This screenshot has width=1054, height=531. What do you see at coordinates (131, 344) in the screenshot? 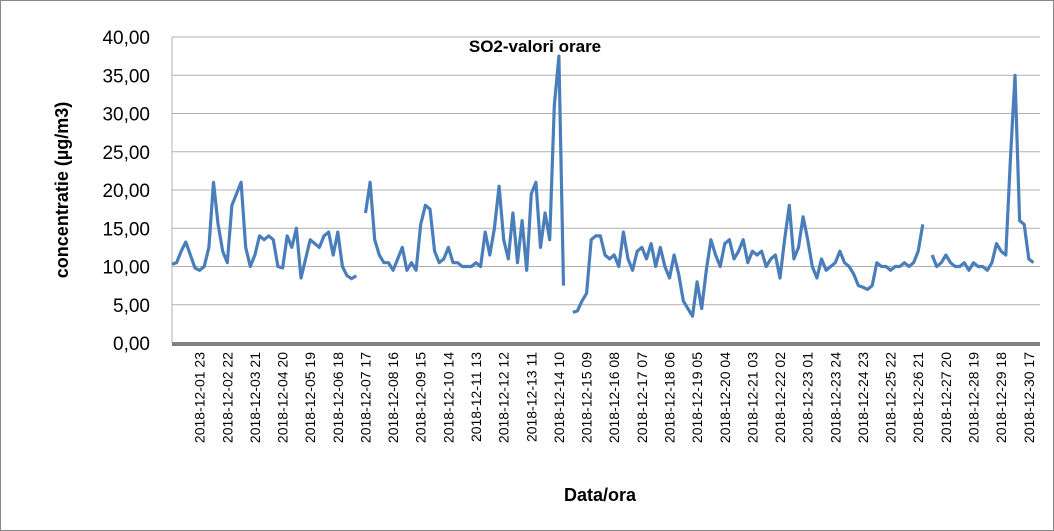
I see `y-tick-label: 0,00` at bounding box center [131, 344].